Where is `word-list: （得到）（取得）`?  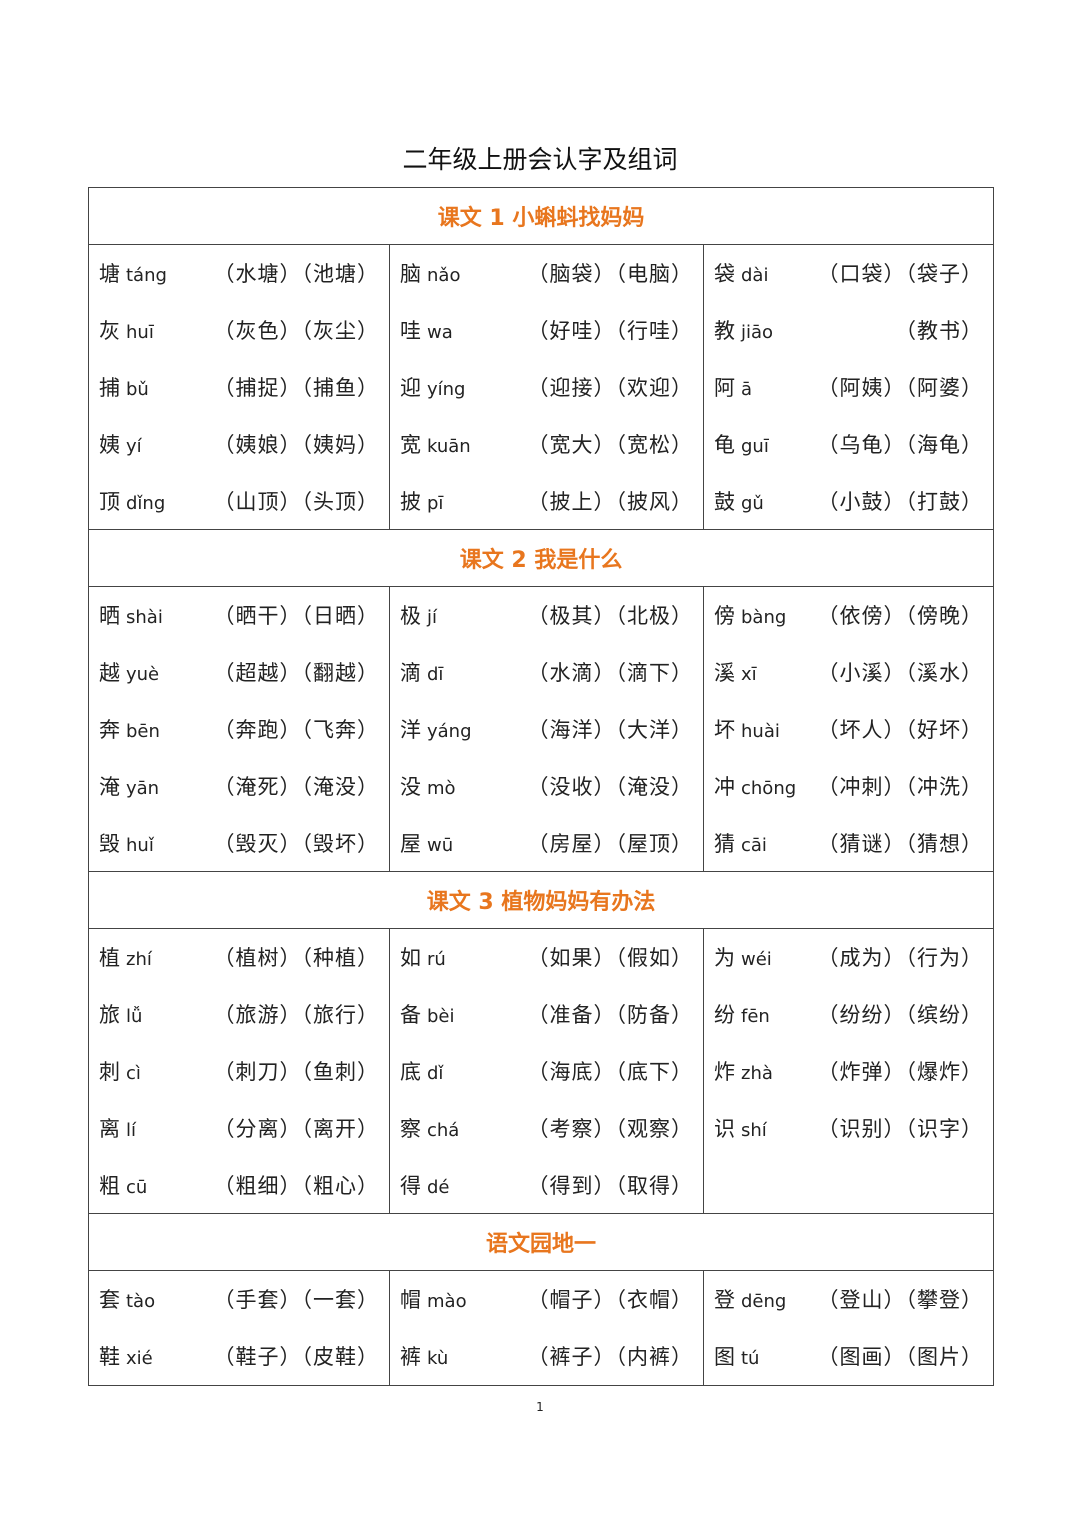
word-list: （得到）（取得） is located at coordinates (611, 1185).